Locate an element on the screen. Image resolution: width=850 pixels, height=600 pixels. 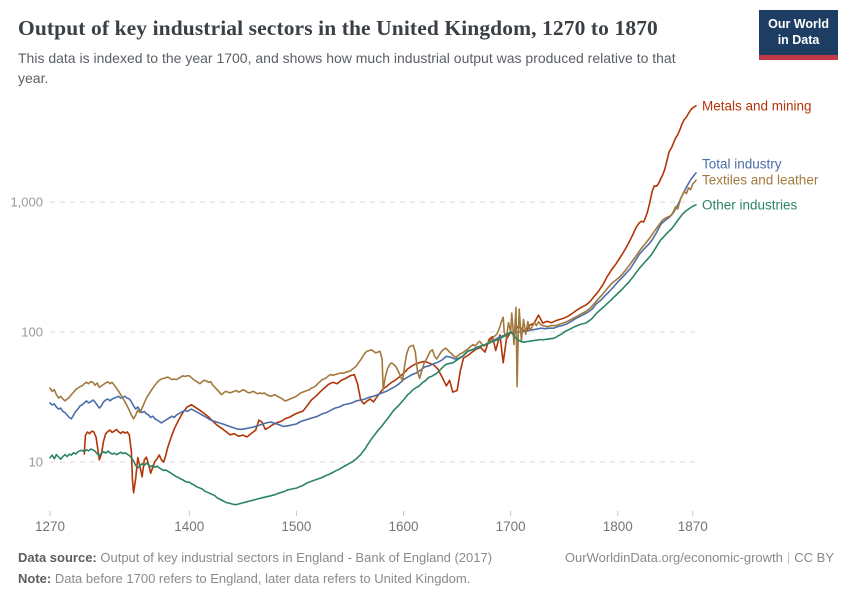
legend-label-metals-and-mining: Metals and mining is located at coordinates (757, 105).